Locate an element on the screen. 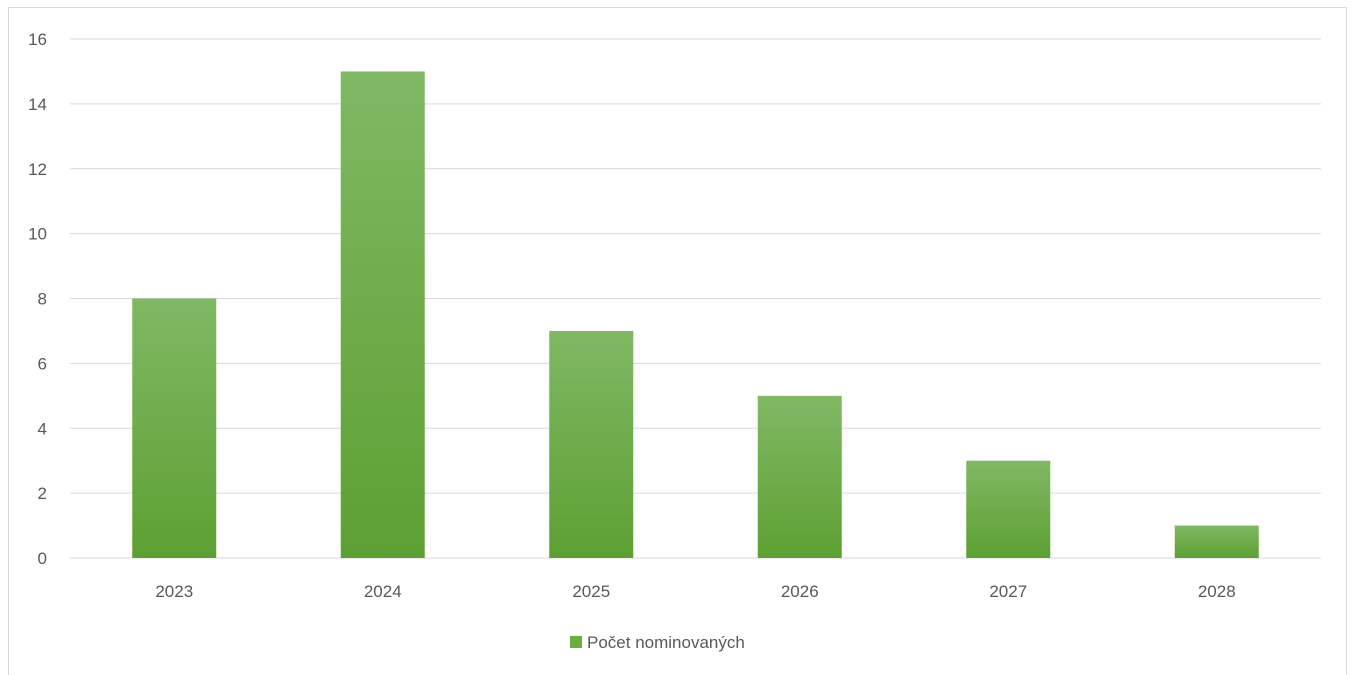 This screenshot has width=1356, height=675. y-tick-label: 14 is located at coordinates (37, 104).